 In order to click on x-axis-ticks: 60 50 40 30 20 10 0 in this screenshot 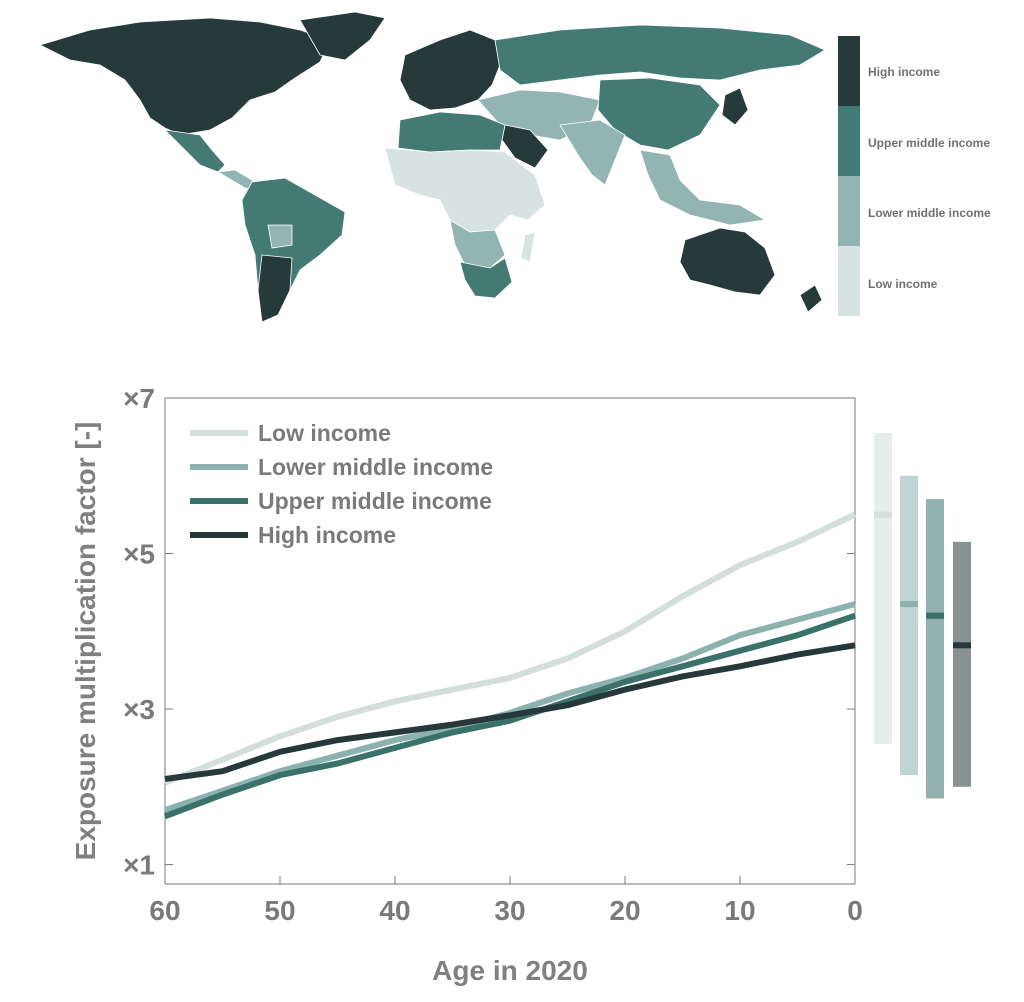, I will do `click(506, 901)`.